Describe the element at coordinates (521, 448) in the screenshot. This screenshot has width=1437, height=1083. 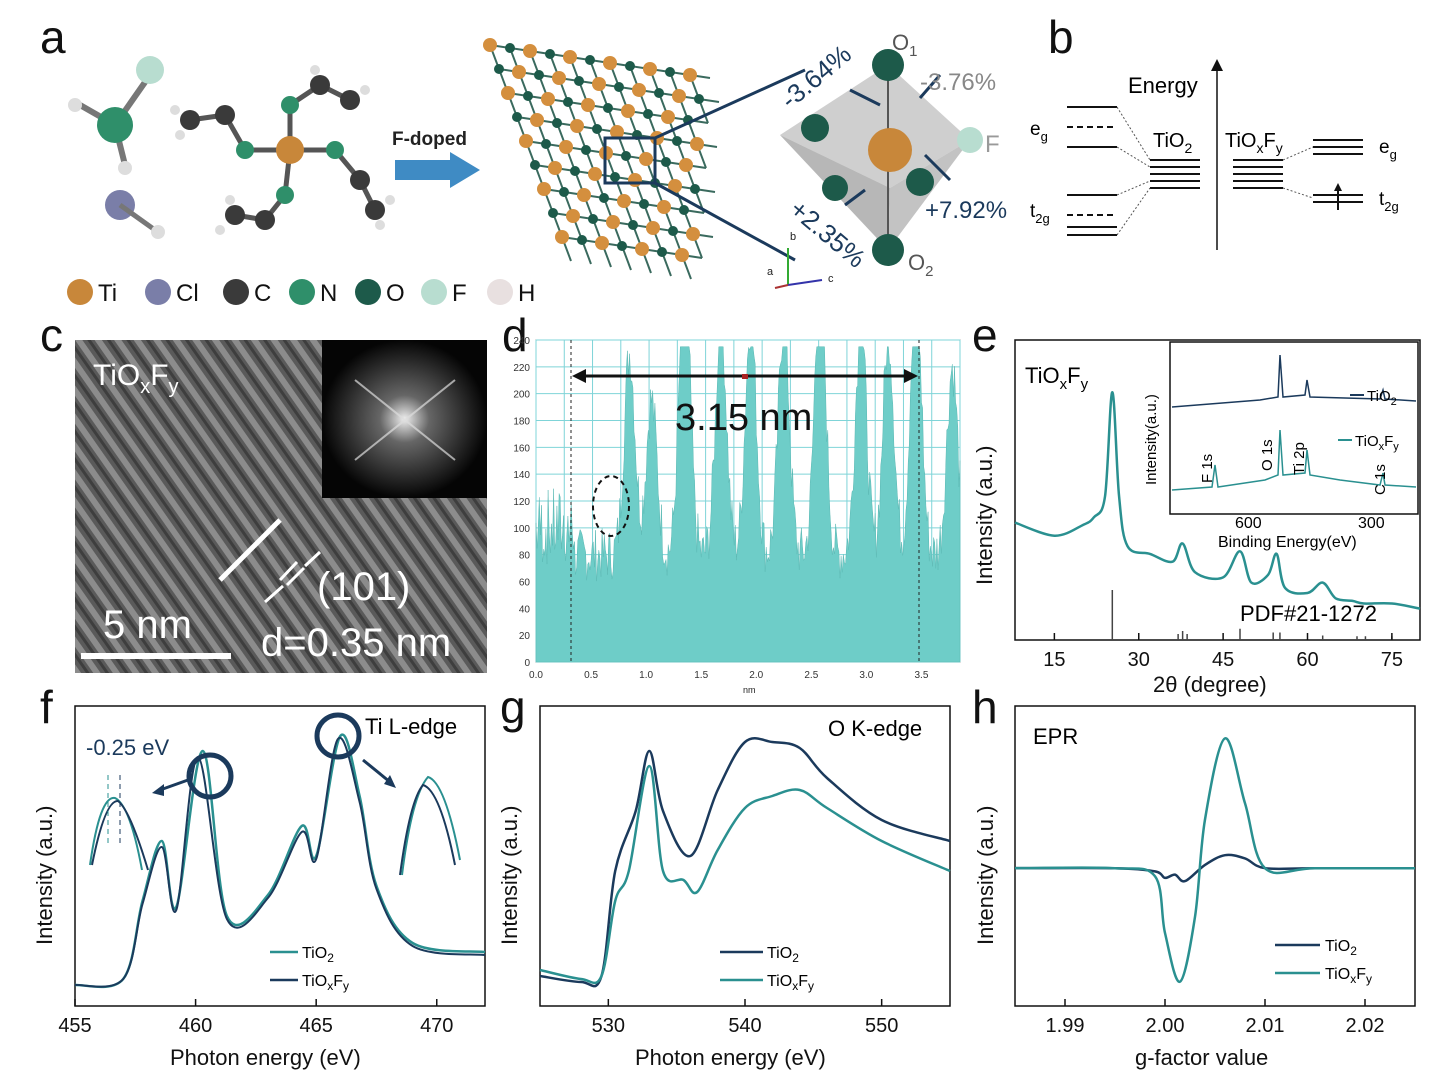
I see `profile-ytick: 160` at that location.